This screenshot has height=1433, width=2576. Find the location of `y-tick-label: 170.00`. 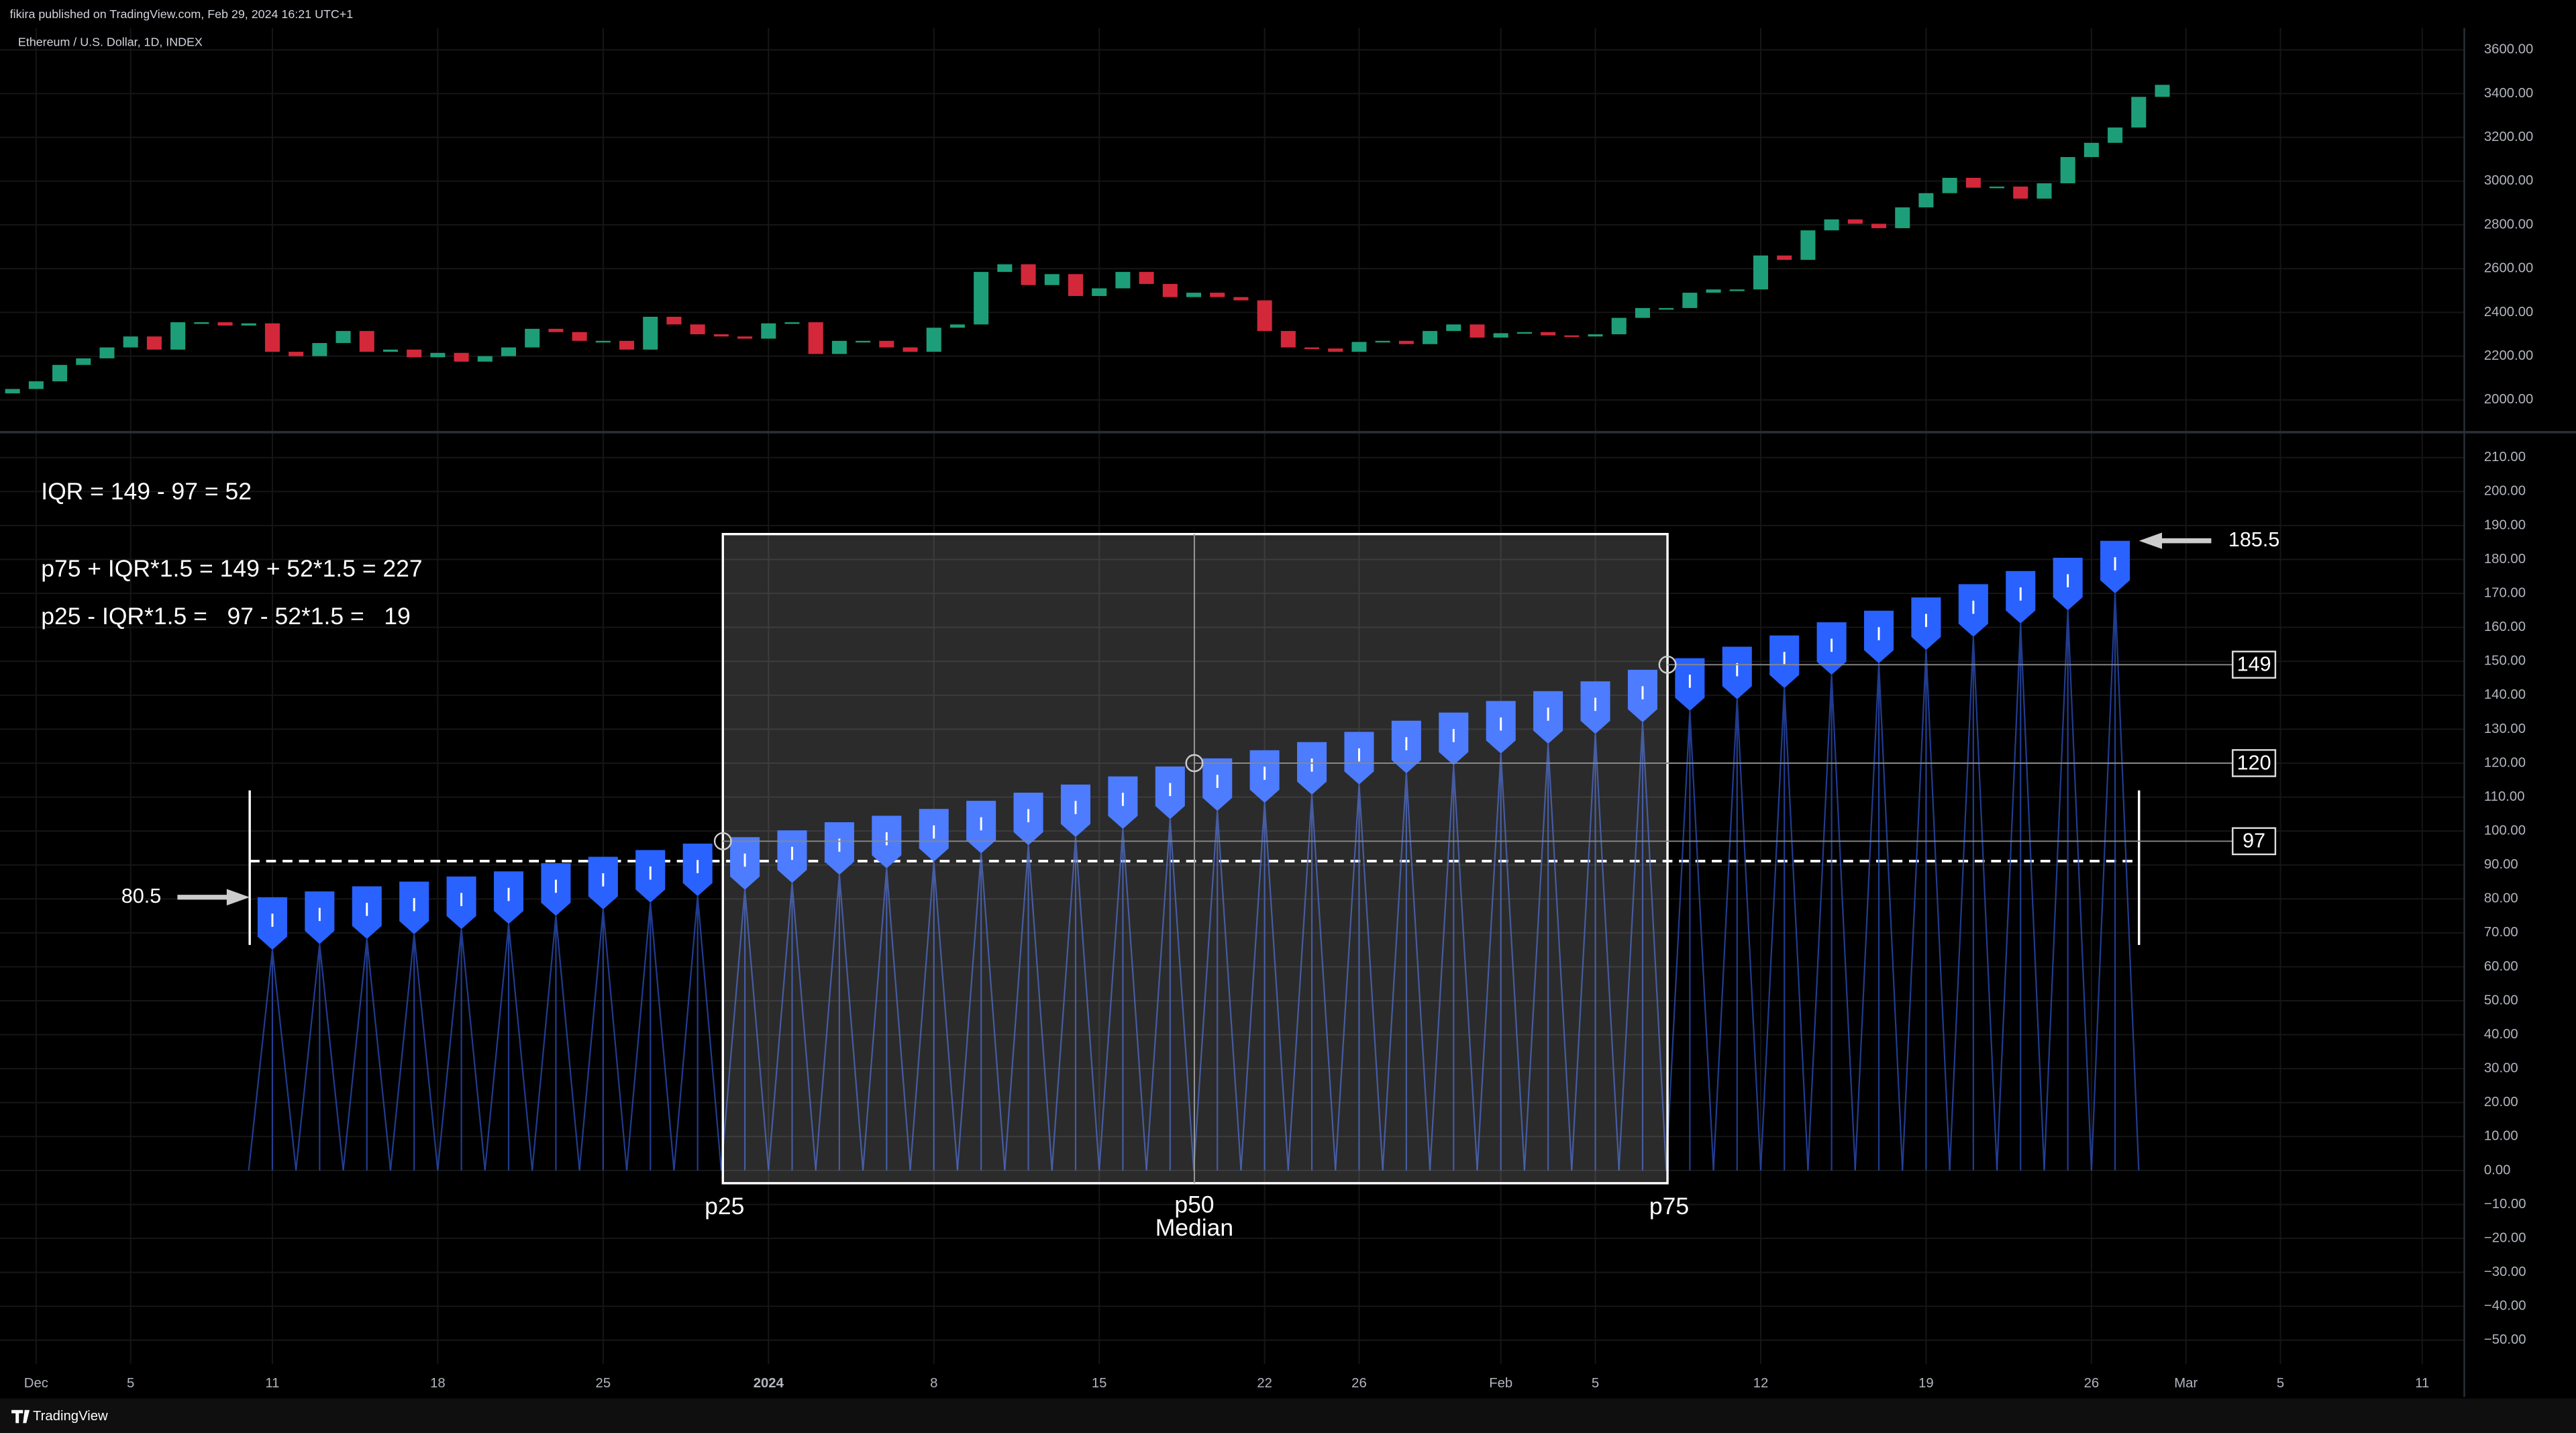

y-tick-label: 170.00 is located at coordinates (2505, 592).